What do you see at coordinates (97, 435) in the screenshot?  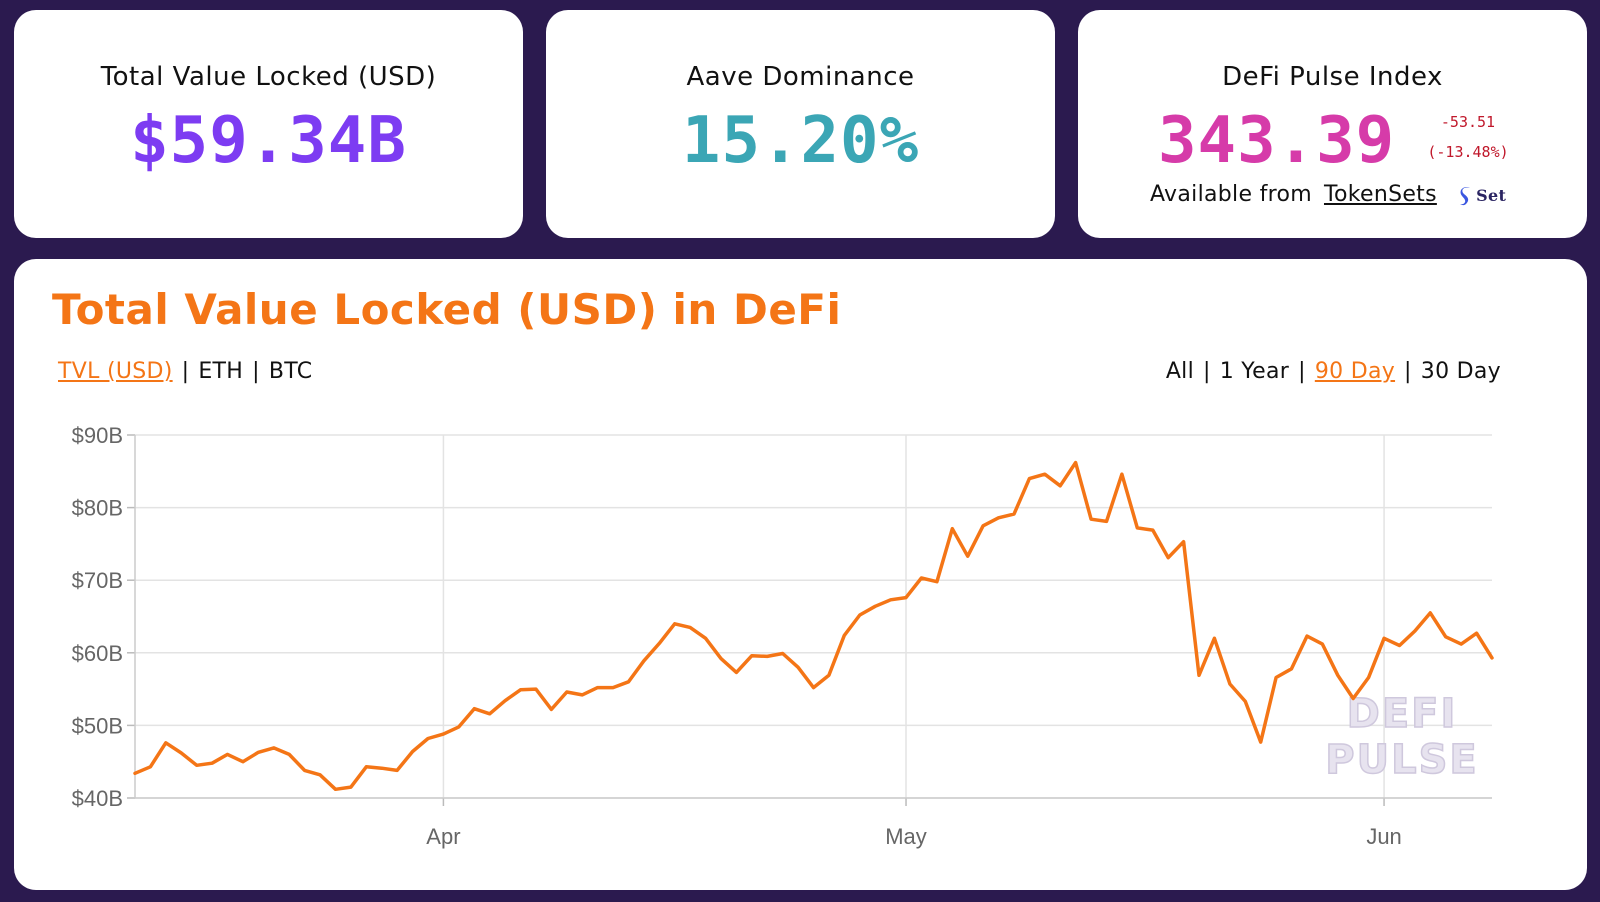 I see `y-tick-label: $90B` at bounding box center [97, 435].